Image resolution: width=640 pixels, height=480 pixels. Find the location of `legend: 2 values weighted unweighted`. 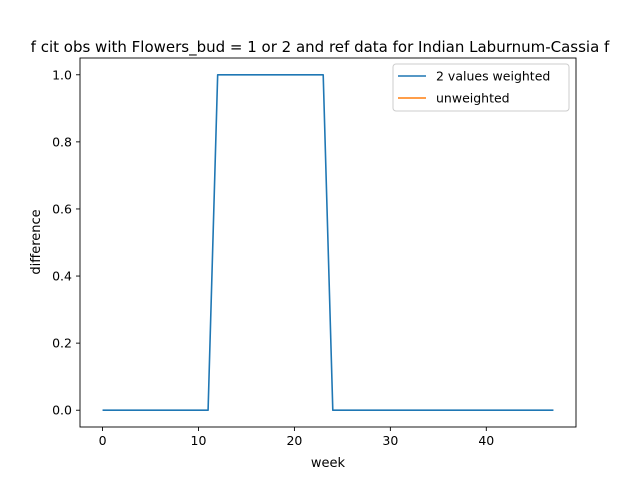

legend: 2 values weighted unweighted is located at coordinates (481, 87).